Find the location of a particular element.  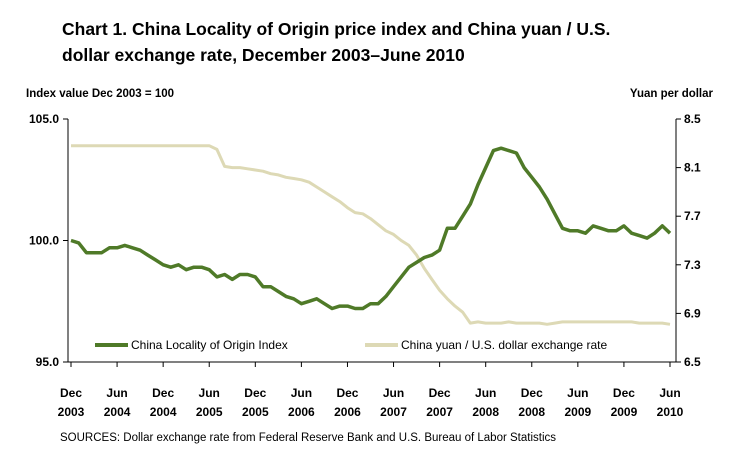

right-tick-label: 6.9 is located at coordinates (692, 313).